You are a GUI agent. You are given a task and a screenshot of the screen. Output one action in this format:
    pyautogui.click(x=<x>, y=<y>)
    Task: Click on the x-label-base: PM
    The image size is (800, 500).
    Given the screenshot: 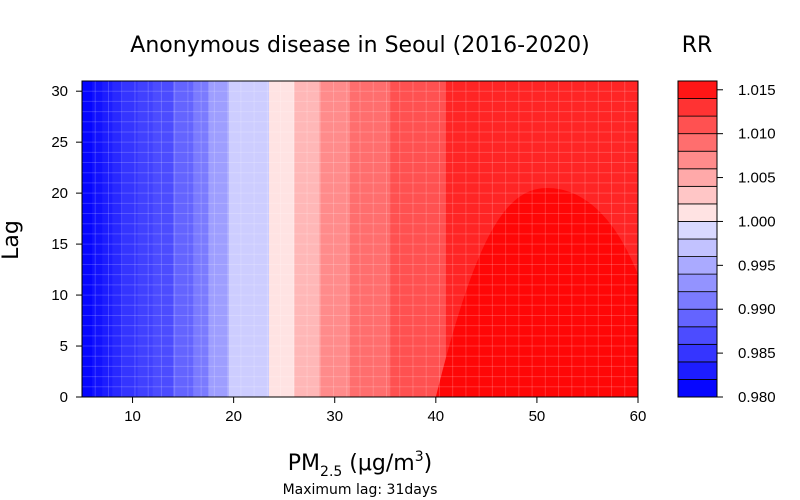 What is the action you would take?
    pyautogui.click(x=304, y=463)
    